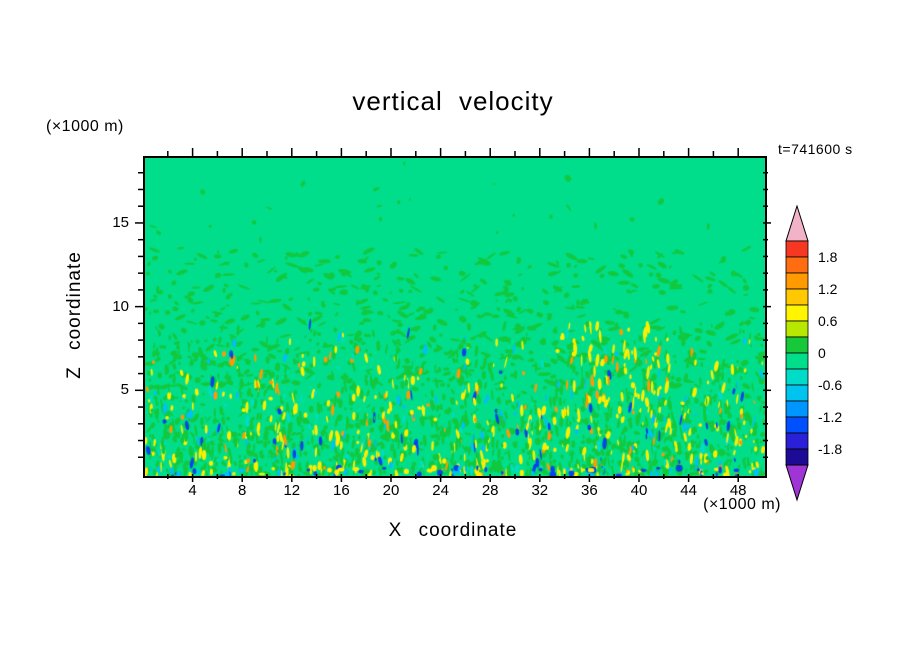 This screenshot has height=654, width=904. I want to click on x-tick-label: 4, so click(192, 490).